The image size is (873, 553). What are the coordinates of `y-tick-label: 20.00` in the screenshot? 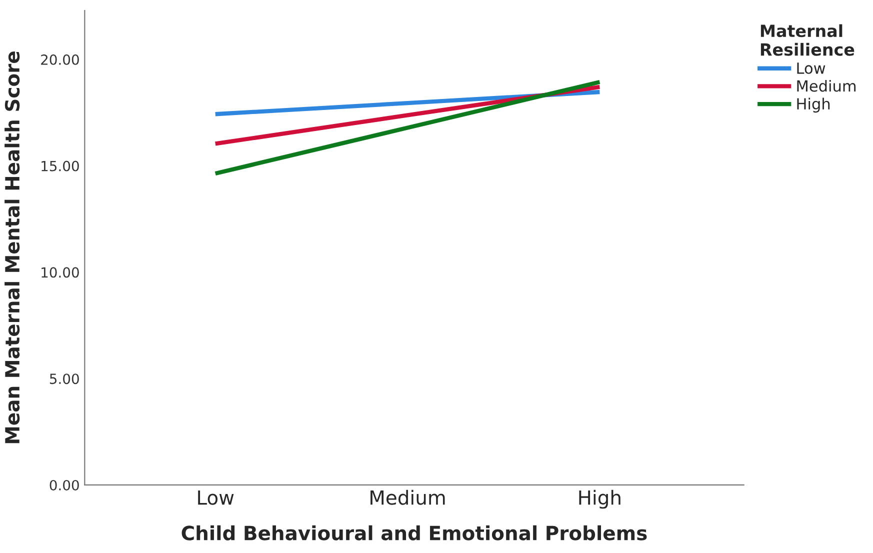 It's located at (60, 59).